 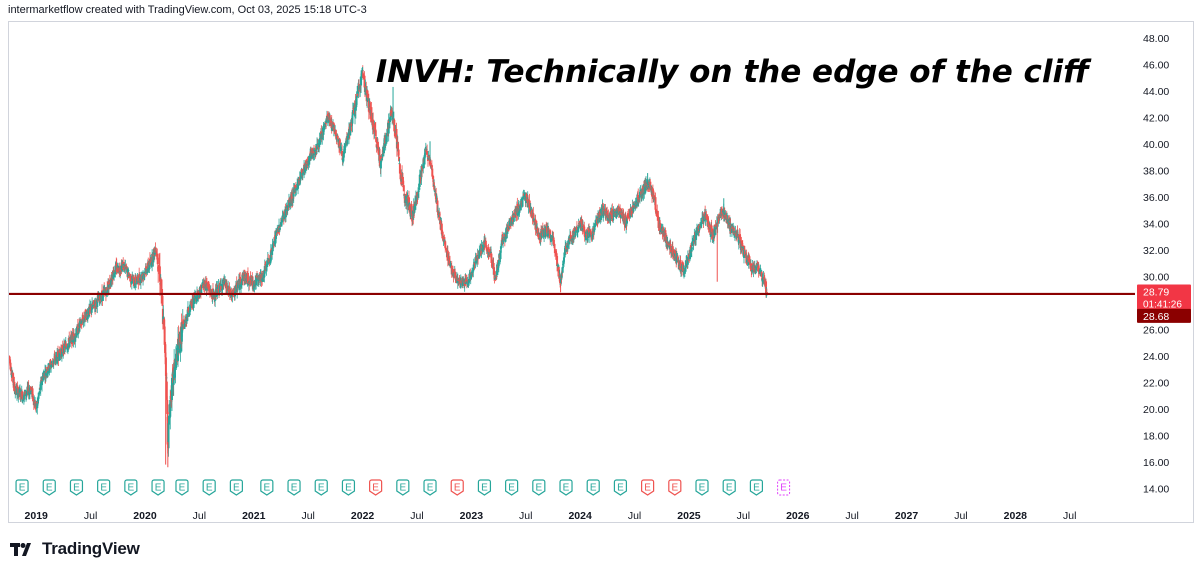 I want to click on time-tick-label: 2024, so click(x=580, y=516).